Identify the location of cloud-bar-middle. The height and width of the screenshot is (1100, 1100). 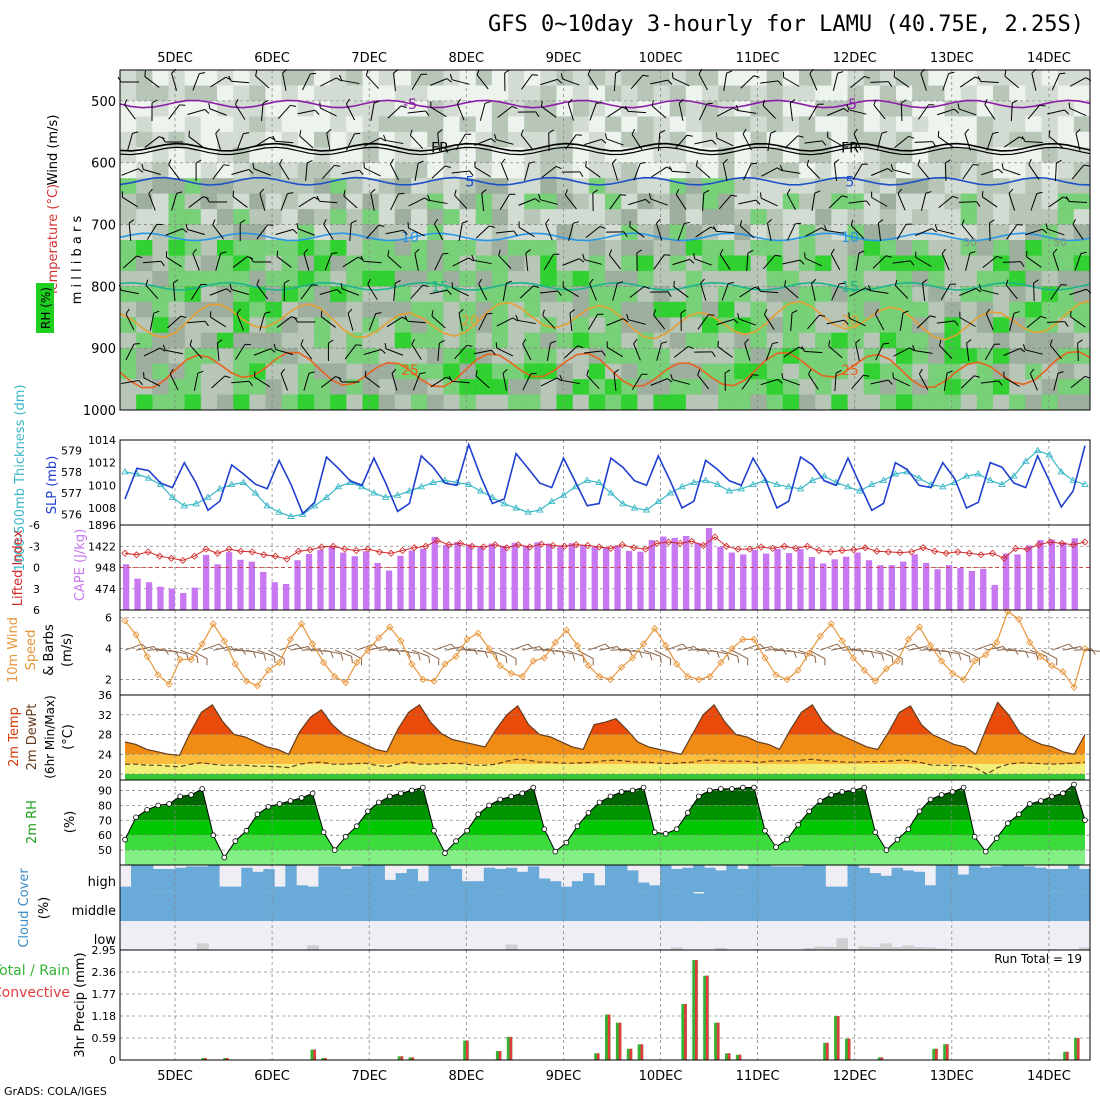
(754, 906).